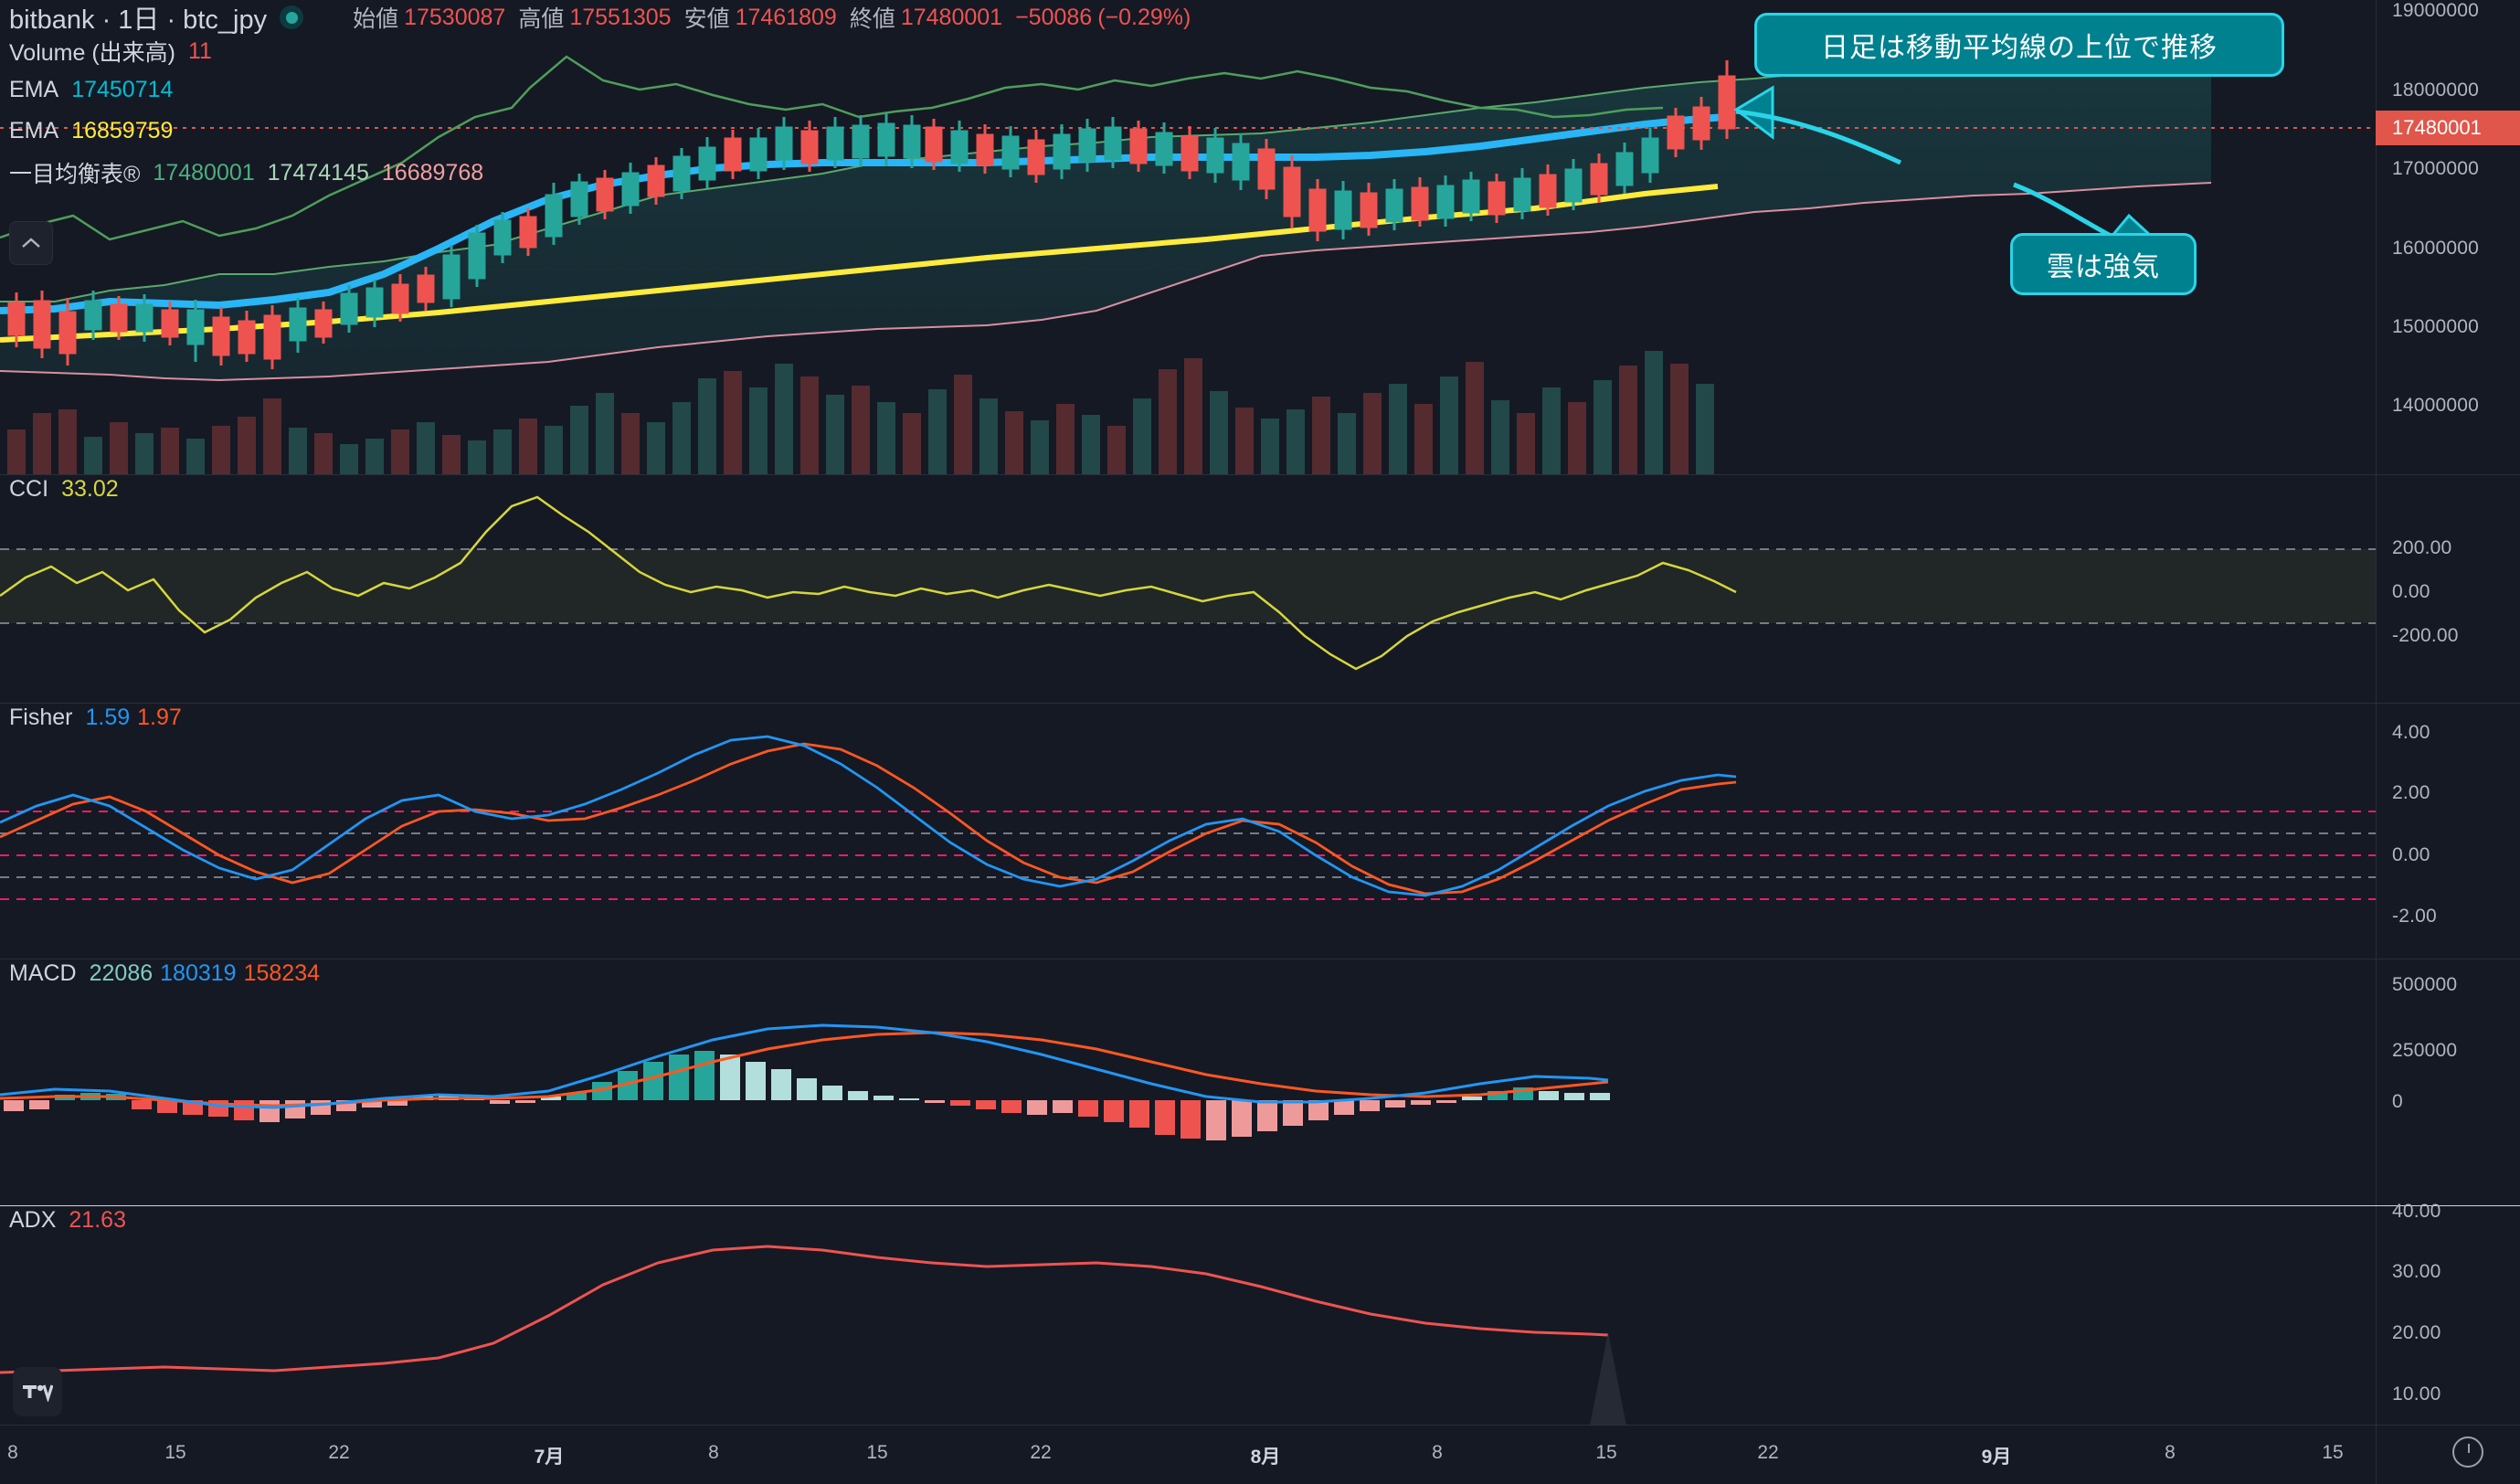  What do you see at coordinates (2448, 1082) in the screenshot?
I see `macd-axis: 500000 250000 0` at bounding box center [2448, 1082].